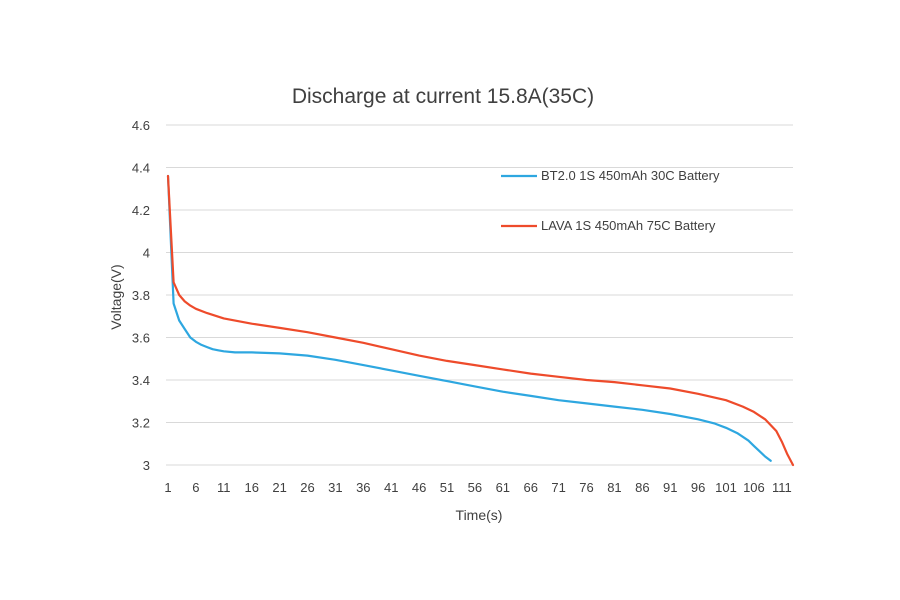 The width and height of the screenshot is (900, 600). I want to click on y-tick-label: 4.4, so click(141, 168).